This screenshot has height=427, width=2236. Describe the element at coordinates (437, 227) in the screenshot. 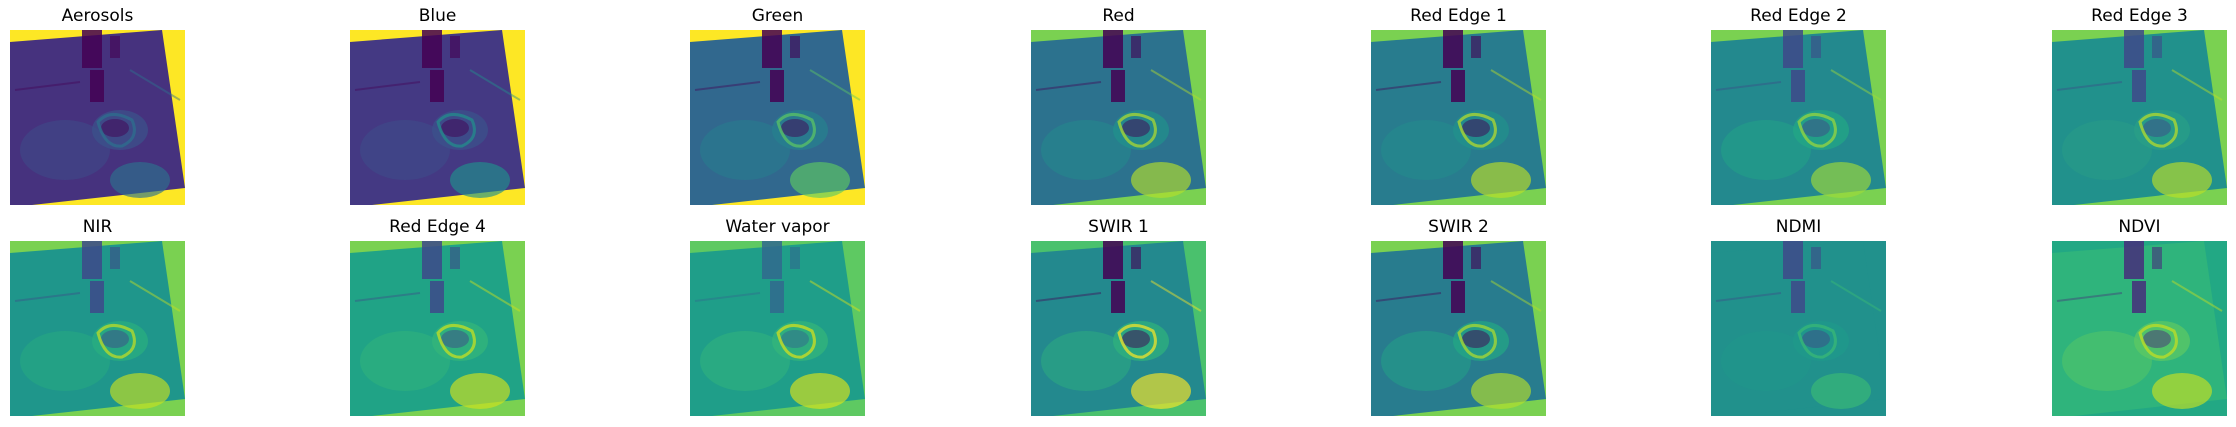

I see `panel-title: Red Edge 4` at that location.